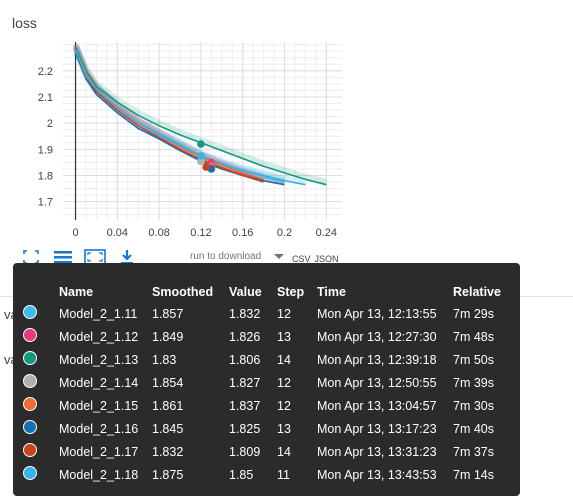 The height and width of the screenshot is (496, 573). Describe the element at coordinates (158, 233) in the screenshot. I see `x-tick-label: 0.08` at that location.